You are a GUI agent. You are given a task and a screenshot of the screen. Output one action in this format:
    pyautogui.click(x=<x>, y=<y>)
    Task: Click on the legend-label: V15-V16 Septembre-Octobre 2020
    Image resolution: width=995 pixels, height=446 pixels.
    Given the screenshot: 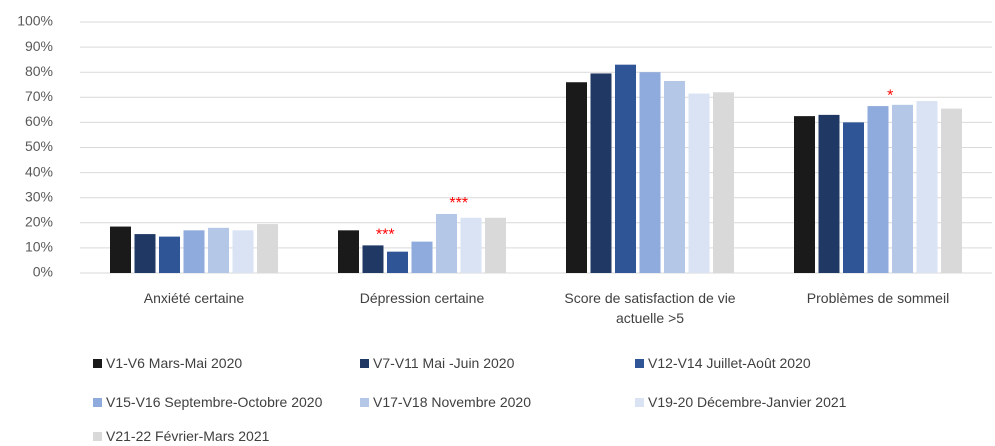 What is the action you would take?
    pyautogui.click(x=214, y=402)
    